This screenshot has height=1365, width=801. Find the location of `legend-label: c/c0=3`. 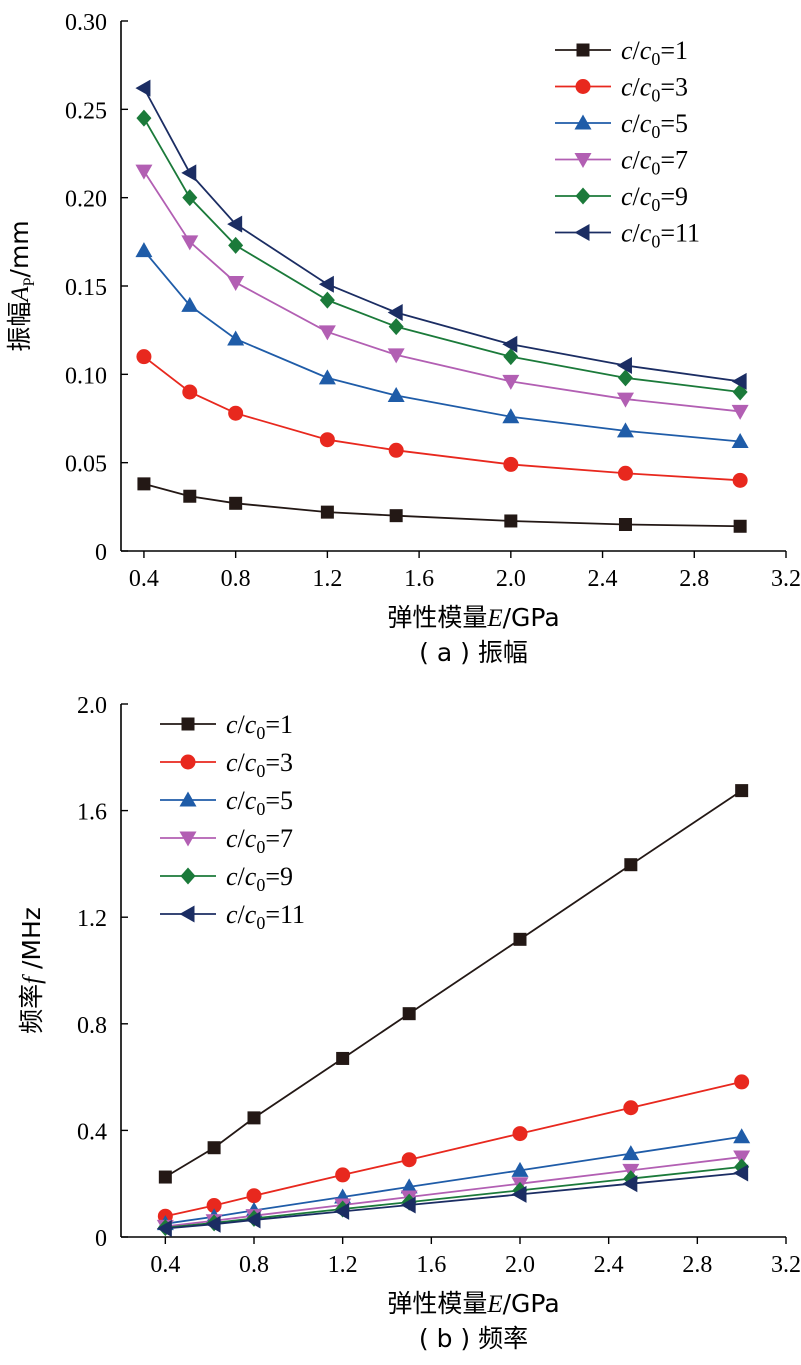

legend-label: c/c0=3 is located at coordinates (654, 89).